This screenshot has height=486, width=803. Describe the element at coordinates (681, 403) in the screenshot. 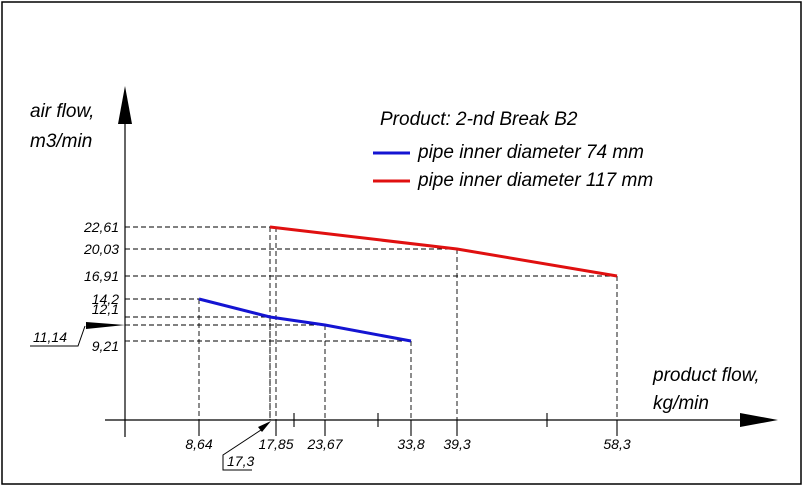

I see `x-axis-label-line2: kg/min` at that location.